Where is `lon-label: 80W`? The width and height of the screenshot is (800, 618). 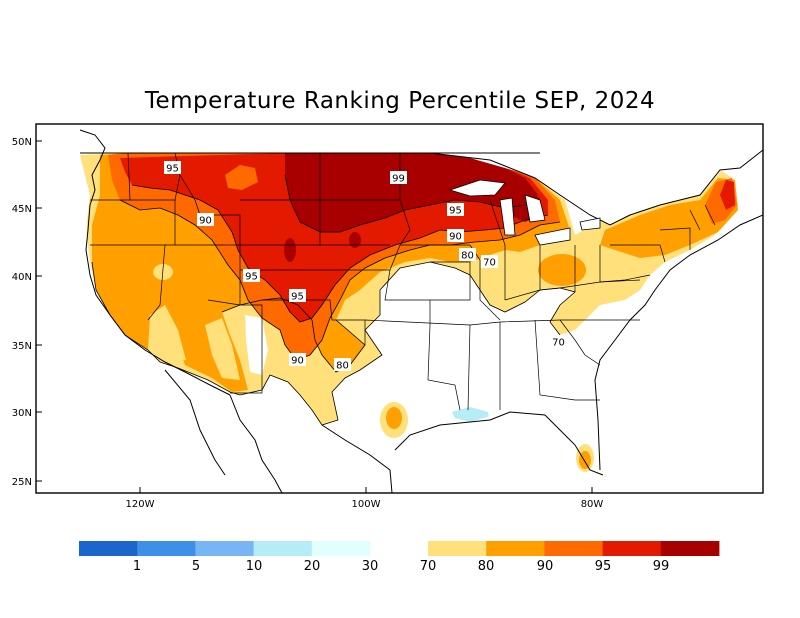 lon-label: 80W is located at coordinates (592, 504).